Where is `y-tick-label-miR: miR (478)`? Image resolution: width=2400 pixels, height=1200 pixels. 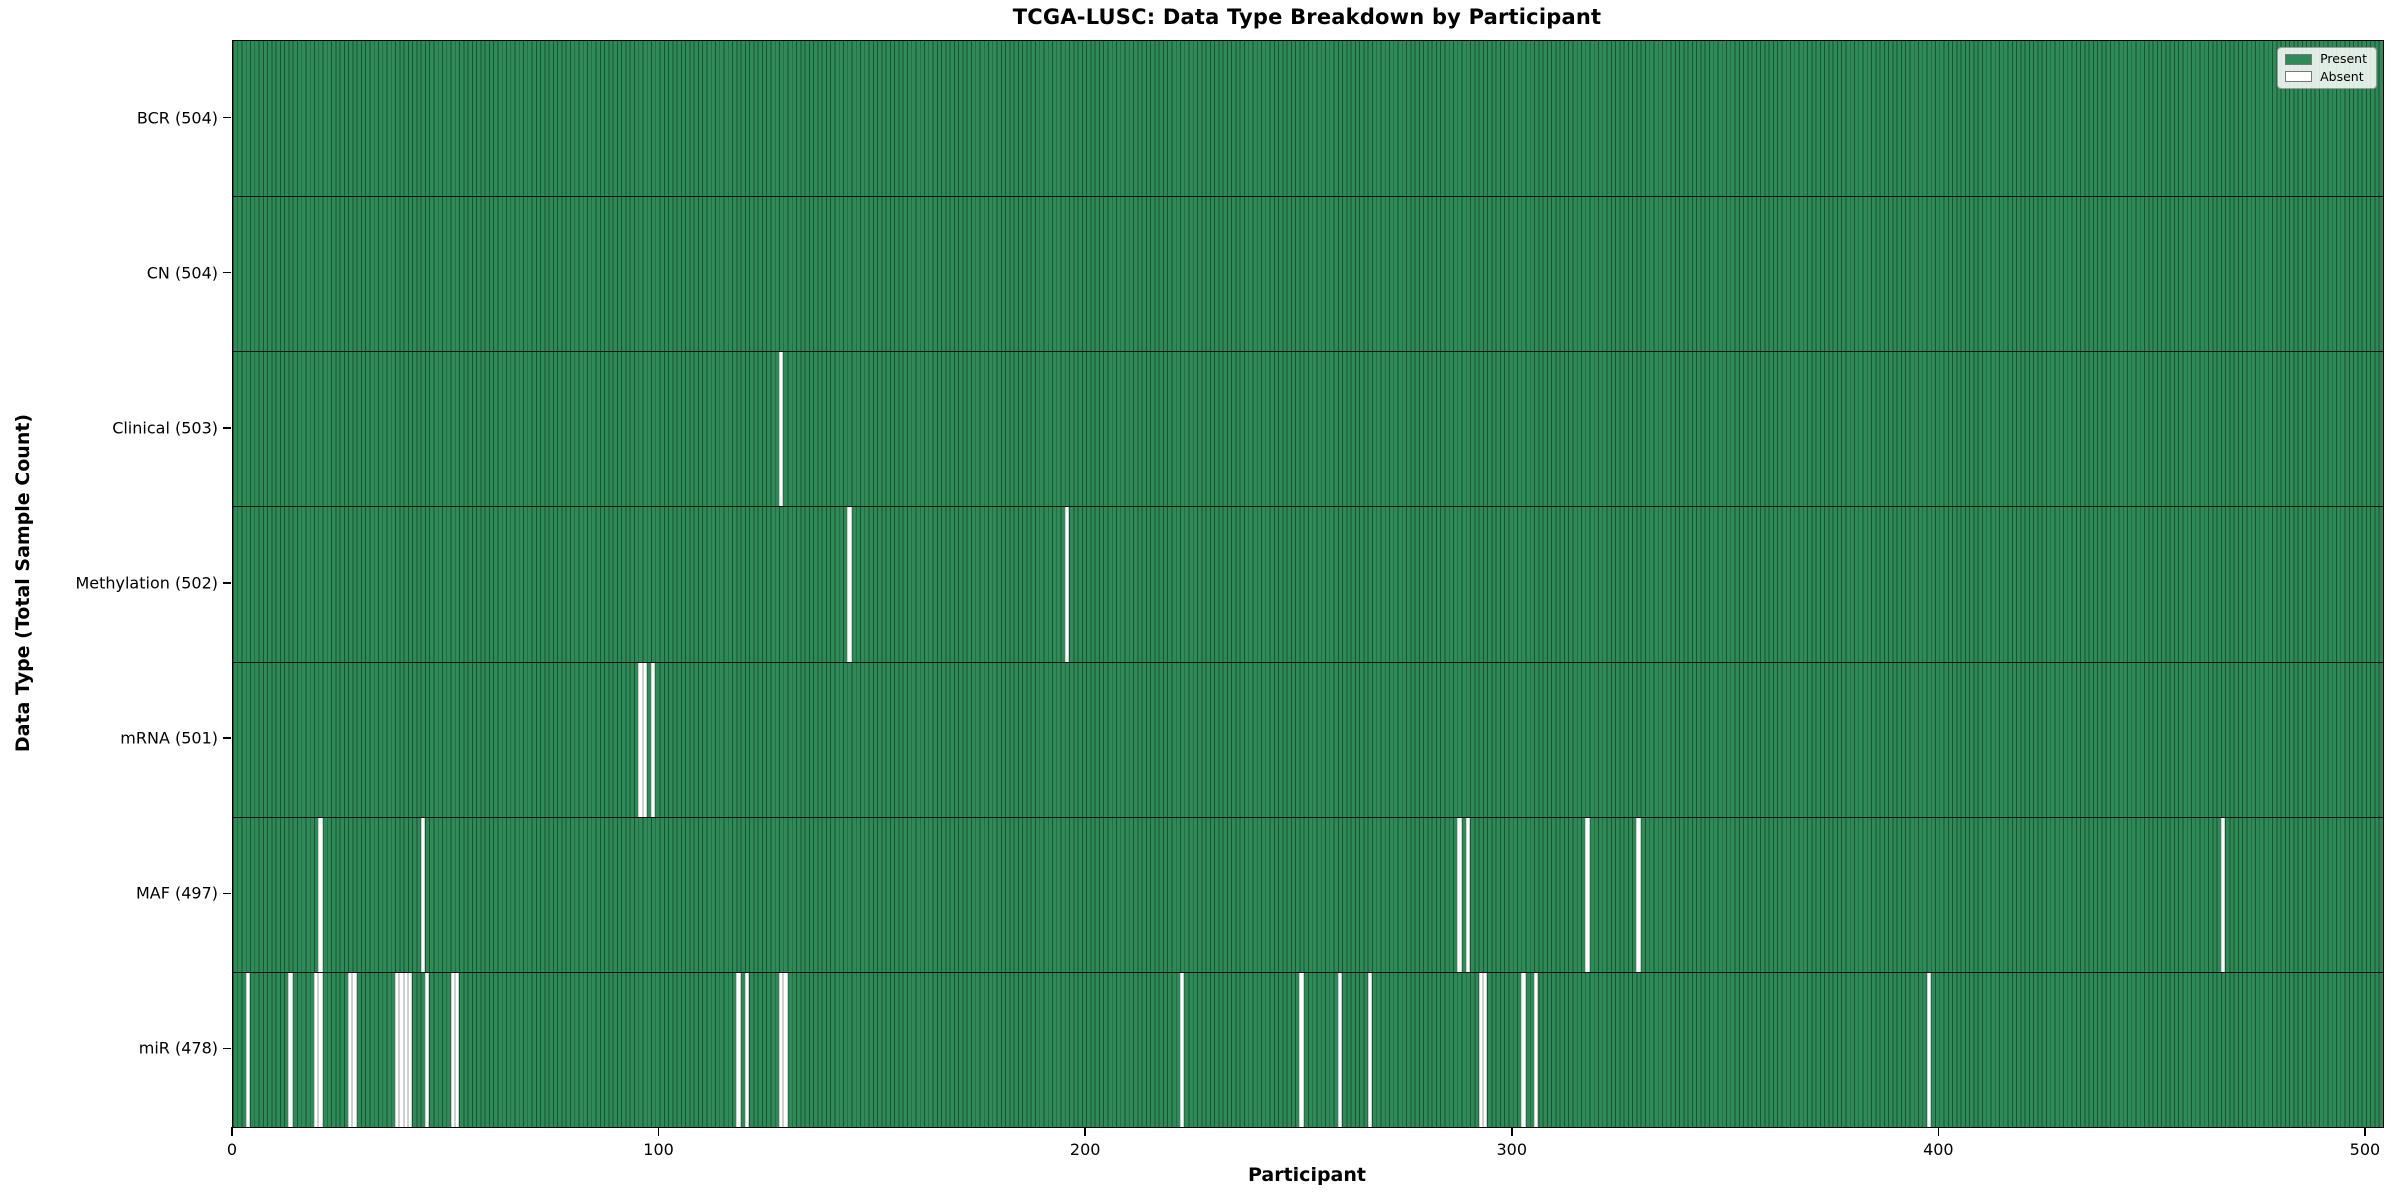
y-tick-label-miR: miR (478) is located at coordinates (178, 1048).